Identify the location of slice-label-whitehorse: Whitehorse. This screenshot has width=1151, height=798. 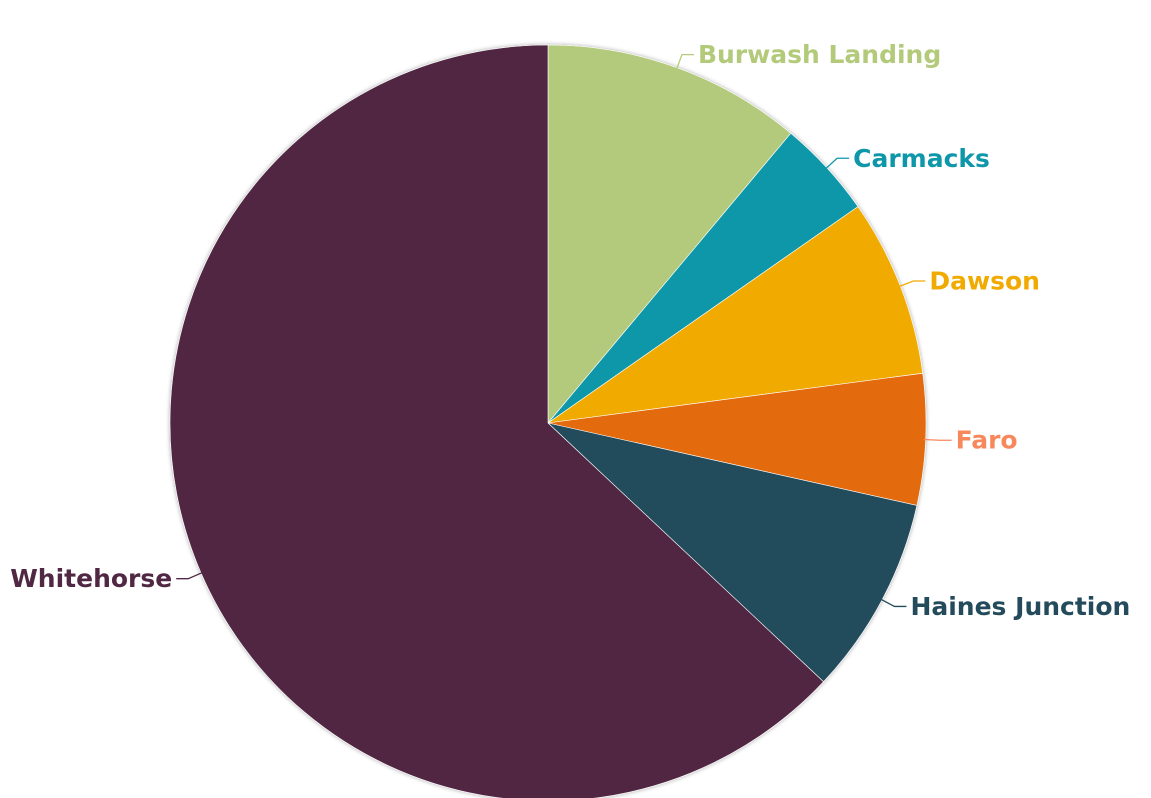
(91, 578).